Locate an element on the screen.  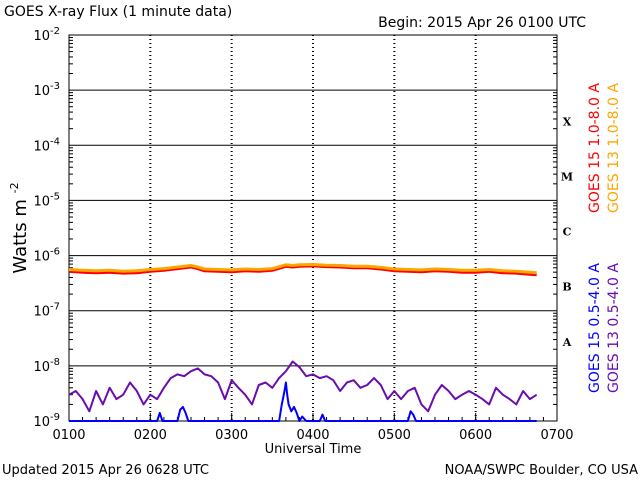
x-tick-label: 0200 is located at coordinates (150, 435).